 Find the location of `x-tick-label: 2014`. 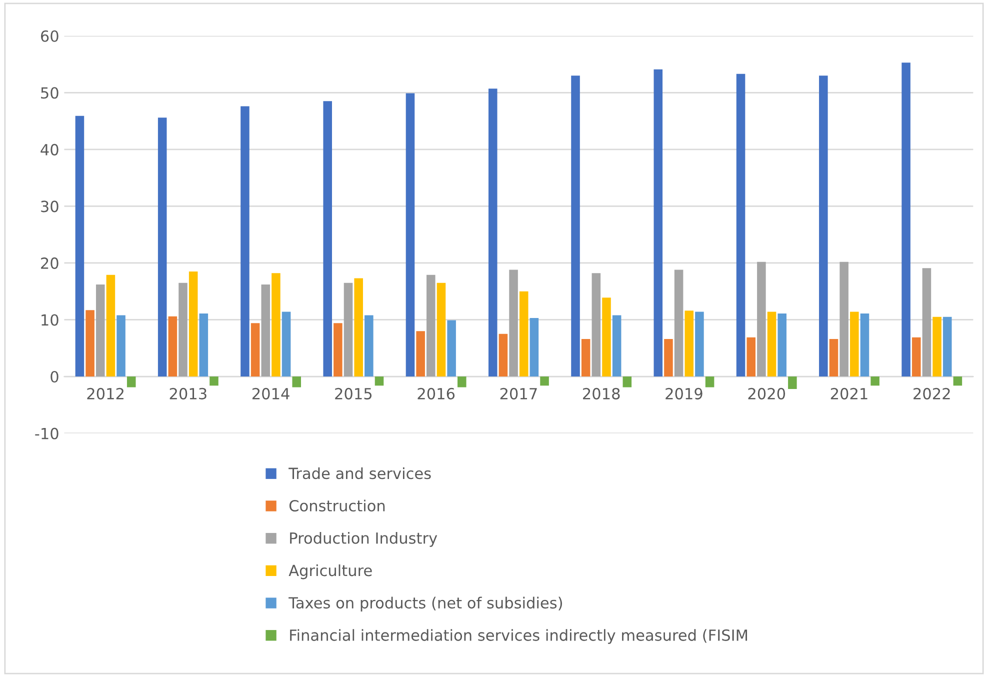

x-tick-label: 2014 is located at coordinates (271, 394).